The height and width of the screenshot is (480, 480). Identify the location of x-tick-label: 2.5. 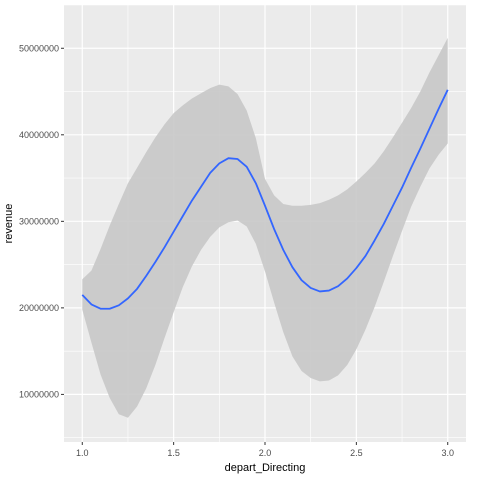
(356, 453).